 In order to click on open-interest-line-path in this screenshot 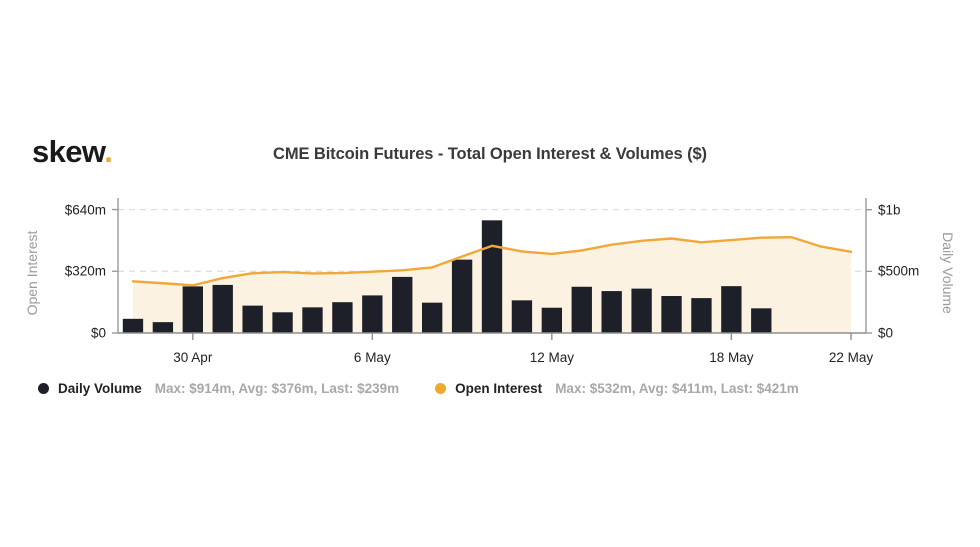, I will do `click(492, 261)`.